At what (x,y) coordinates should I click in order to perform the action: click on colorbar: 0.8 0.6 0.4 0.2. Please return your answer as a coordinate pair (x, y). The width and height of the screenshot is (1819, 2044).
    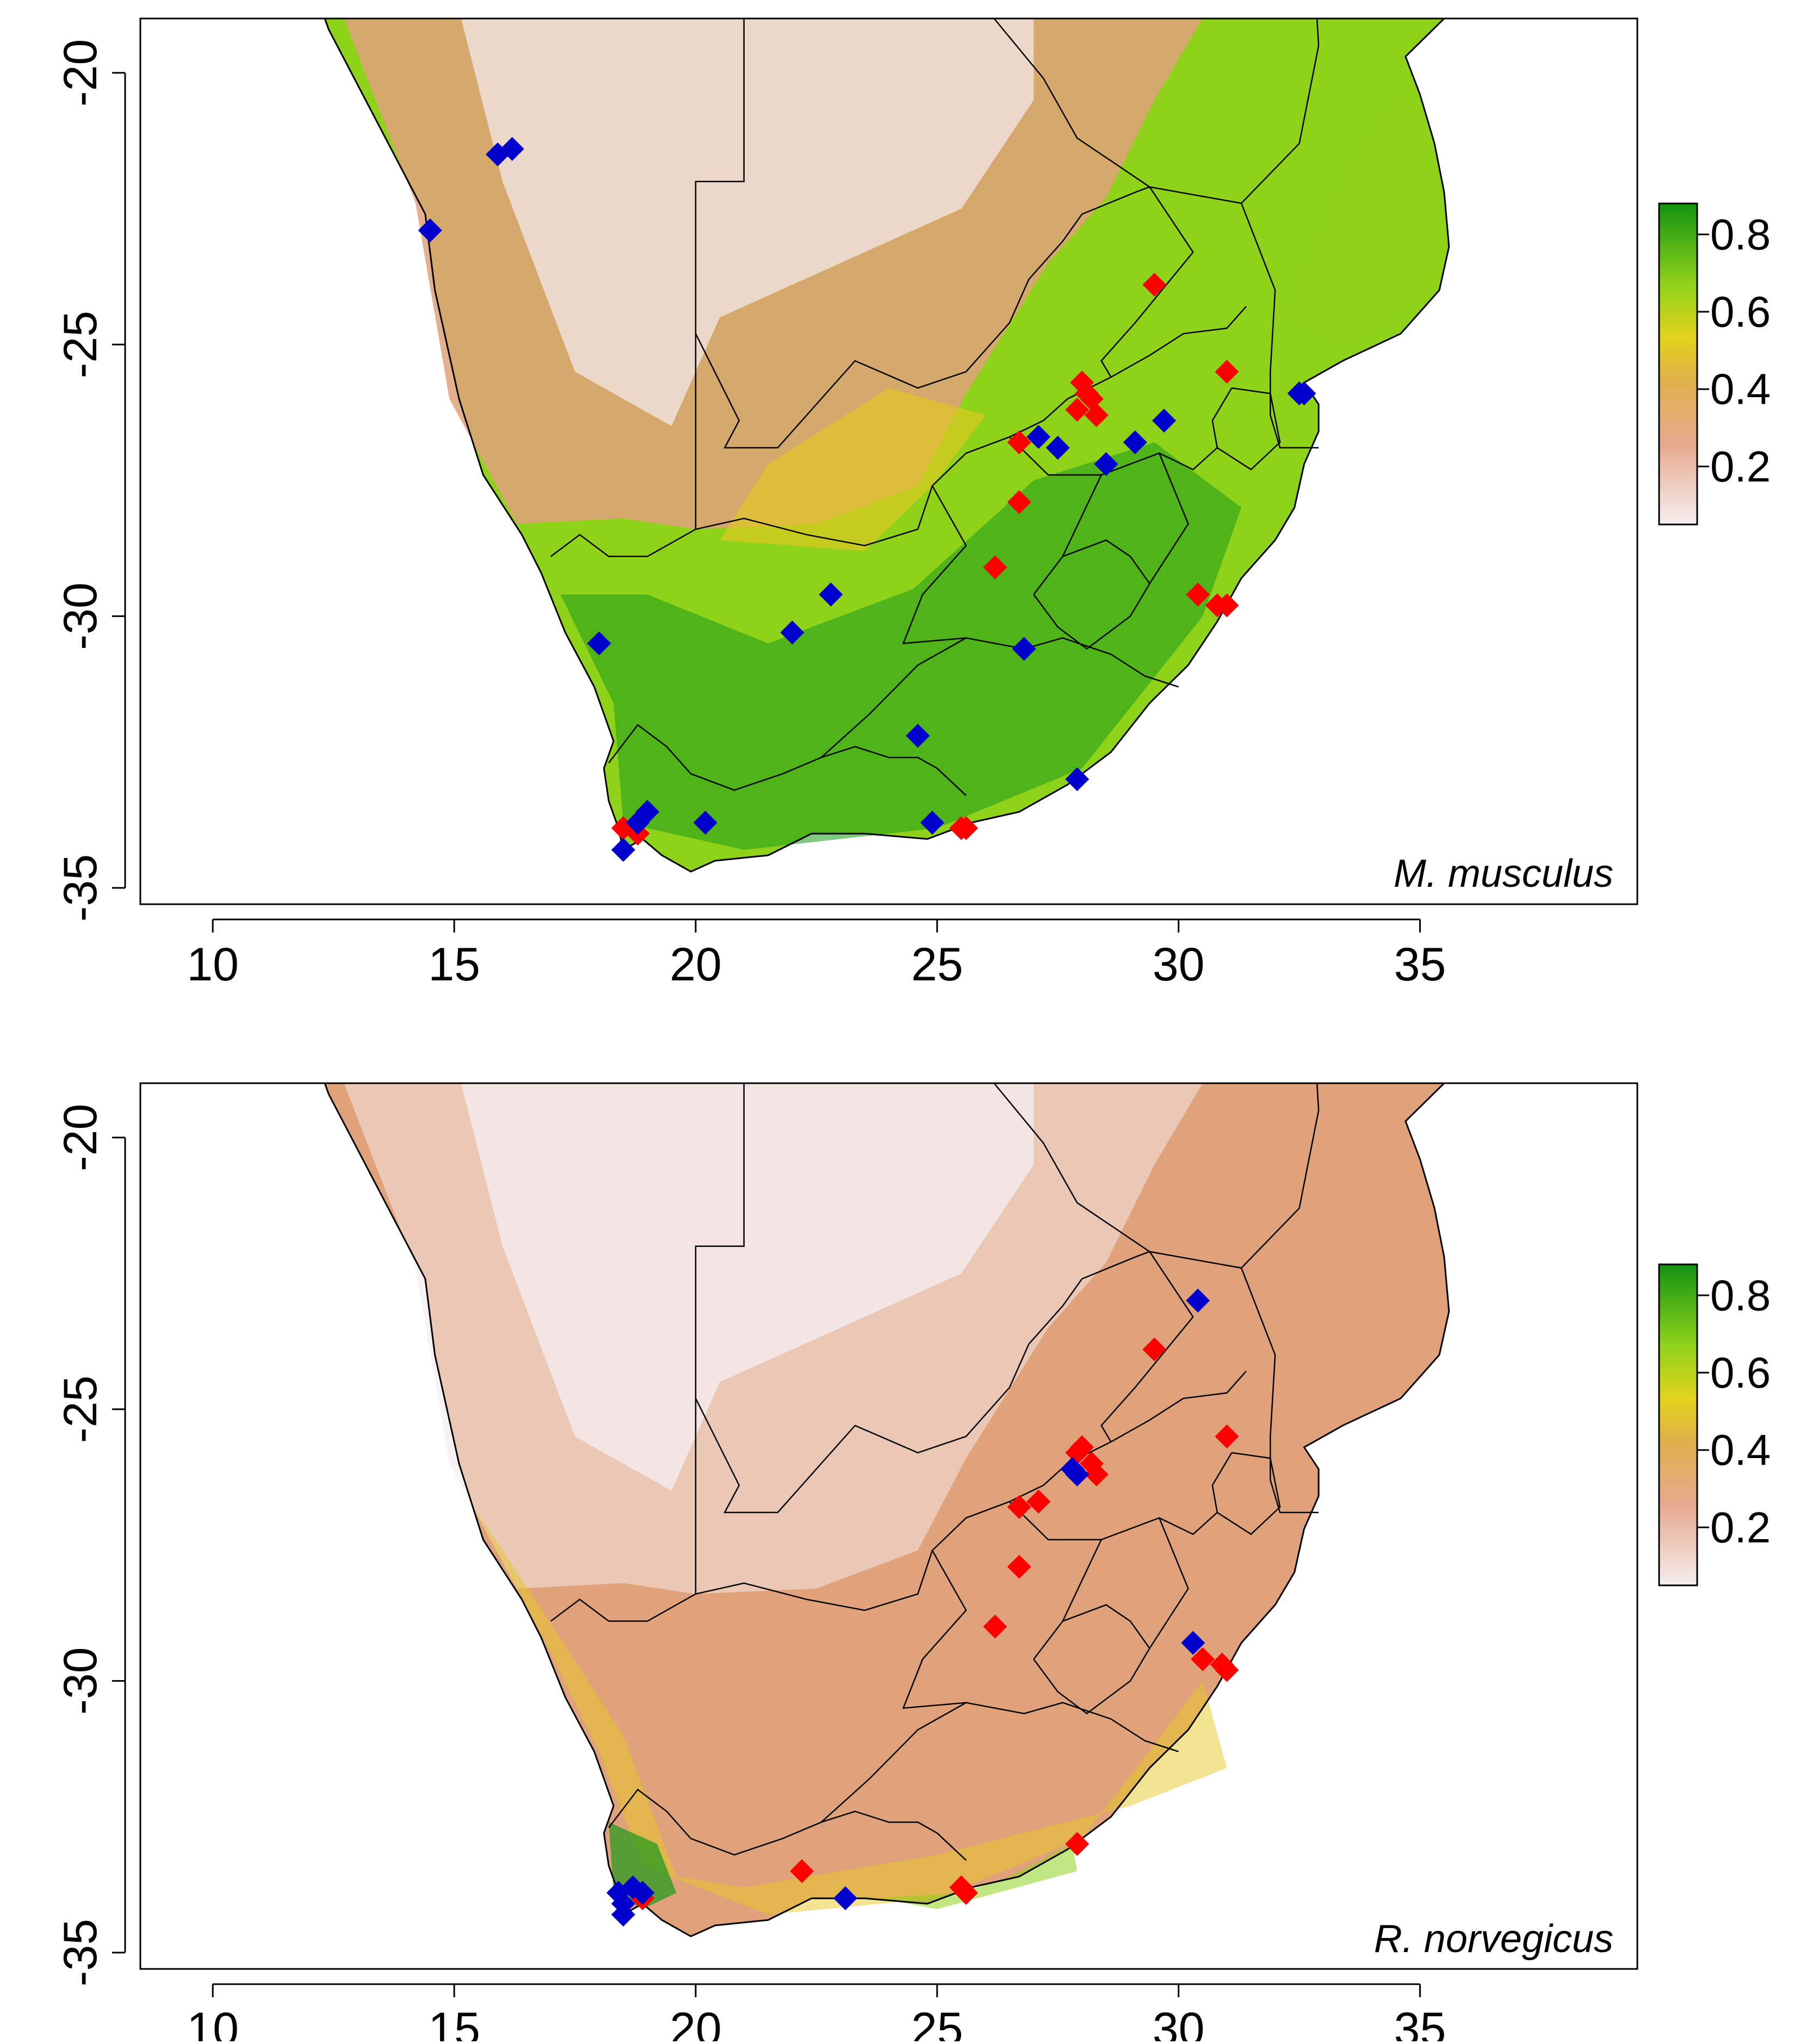
    Looking at the image, I should click on (1715, 364).